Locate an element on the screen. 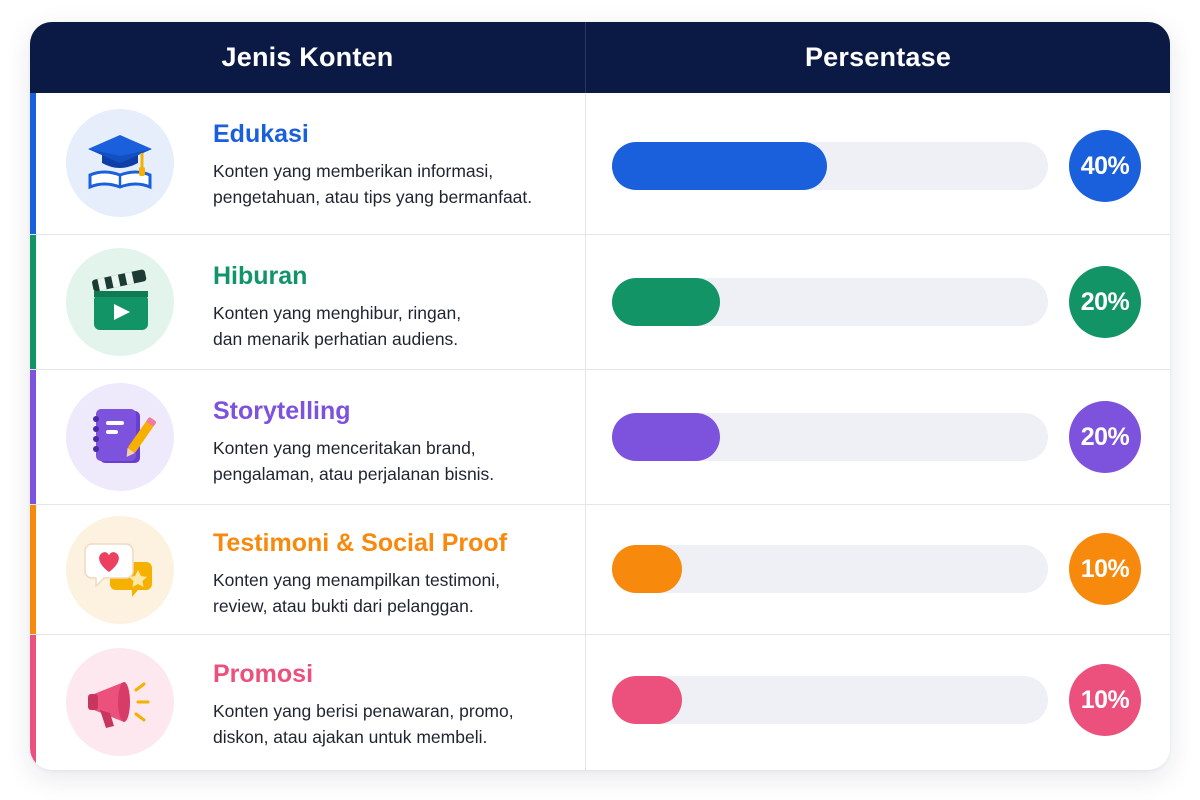 The height and width of the screenshot is (800, 1200). content-type-title: Storytelling is located at coordinates (282, 411).